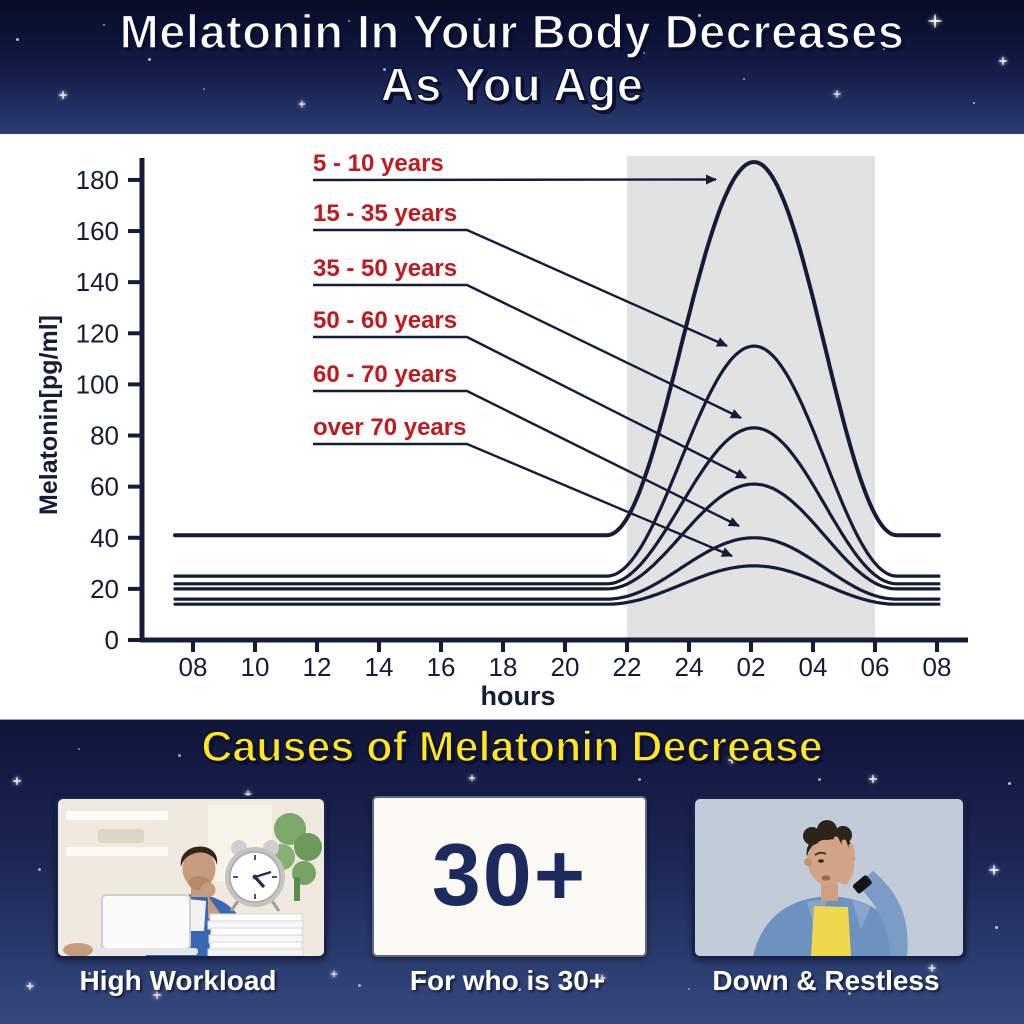 The image size is (1024, 1024). Describe the element at coordinates (379, 667) in the screenshot. I see `x-tick-label: 14` at that location.